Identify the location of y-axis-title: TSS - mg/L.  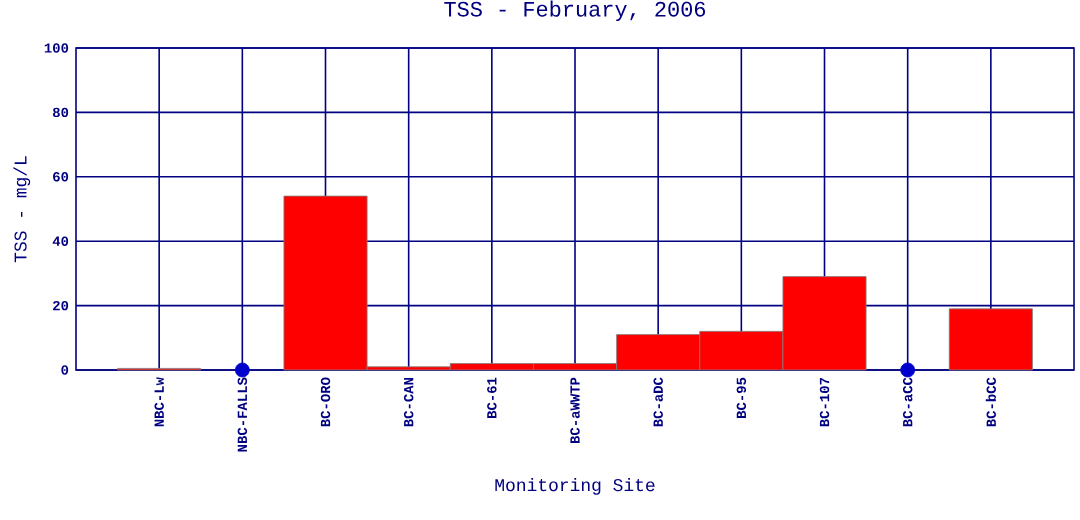
(22, 209).